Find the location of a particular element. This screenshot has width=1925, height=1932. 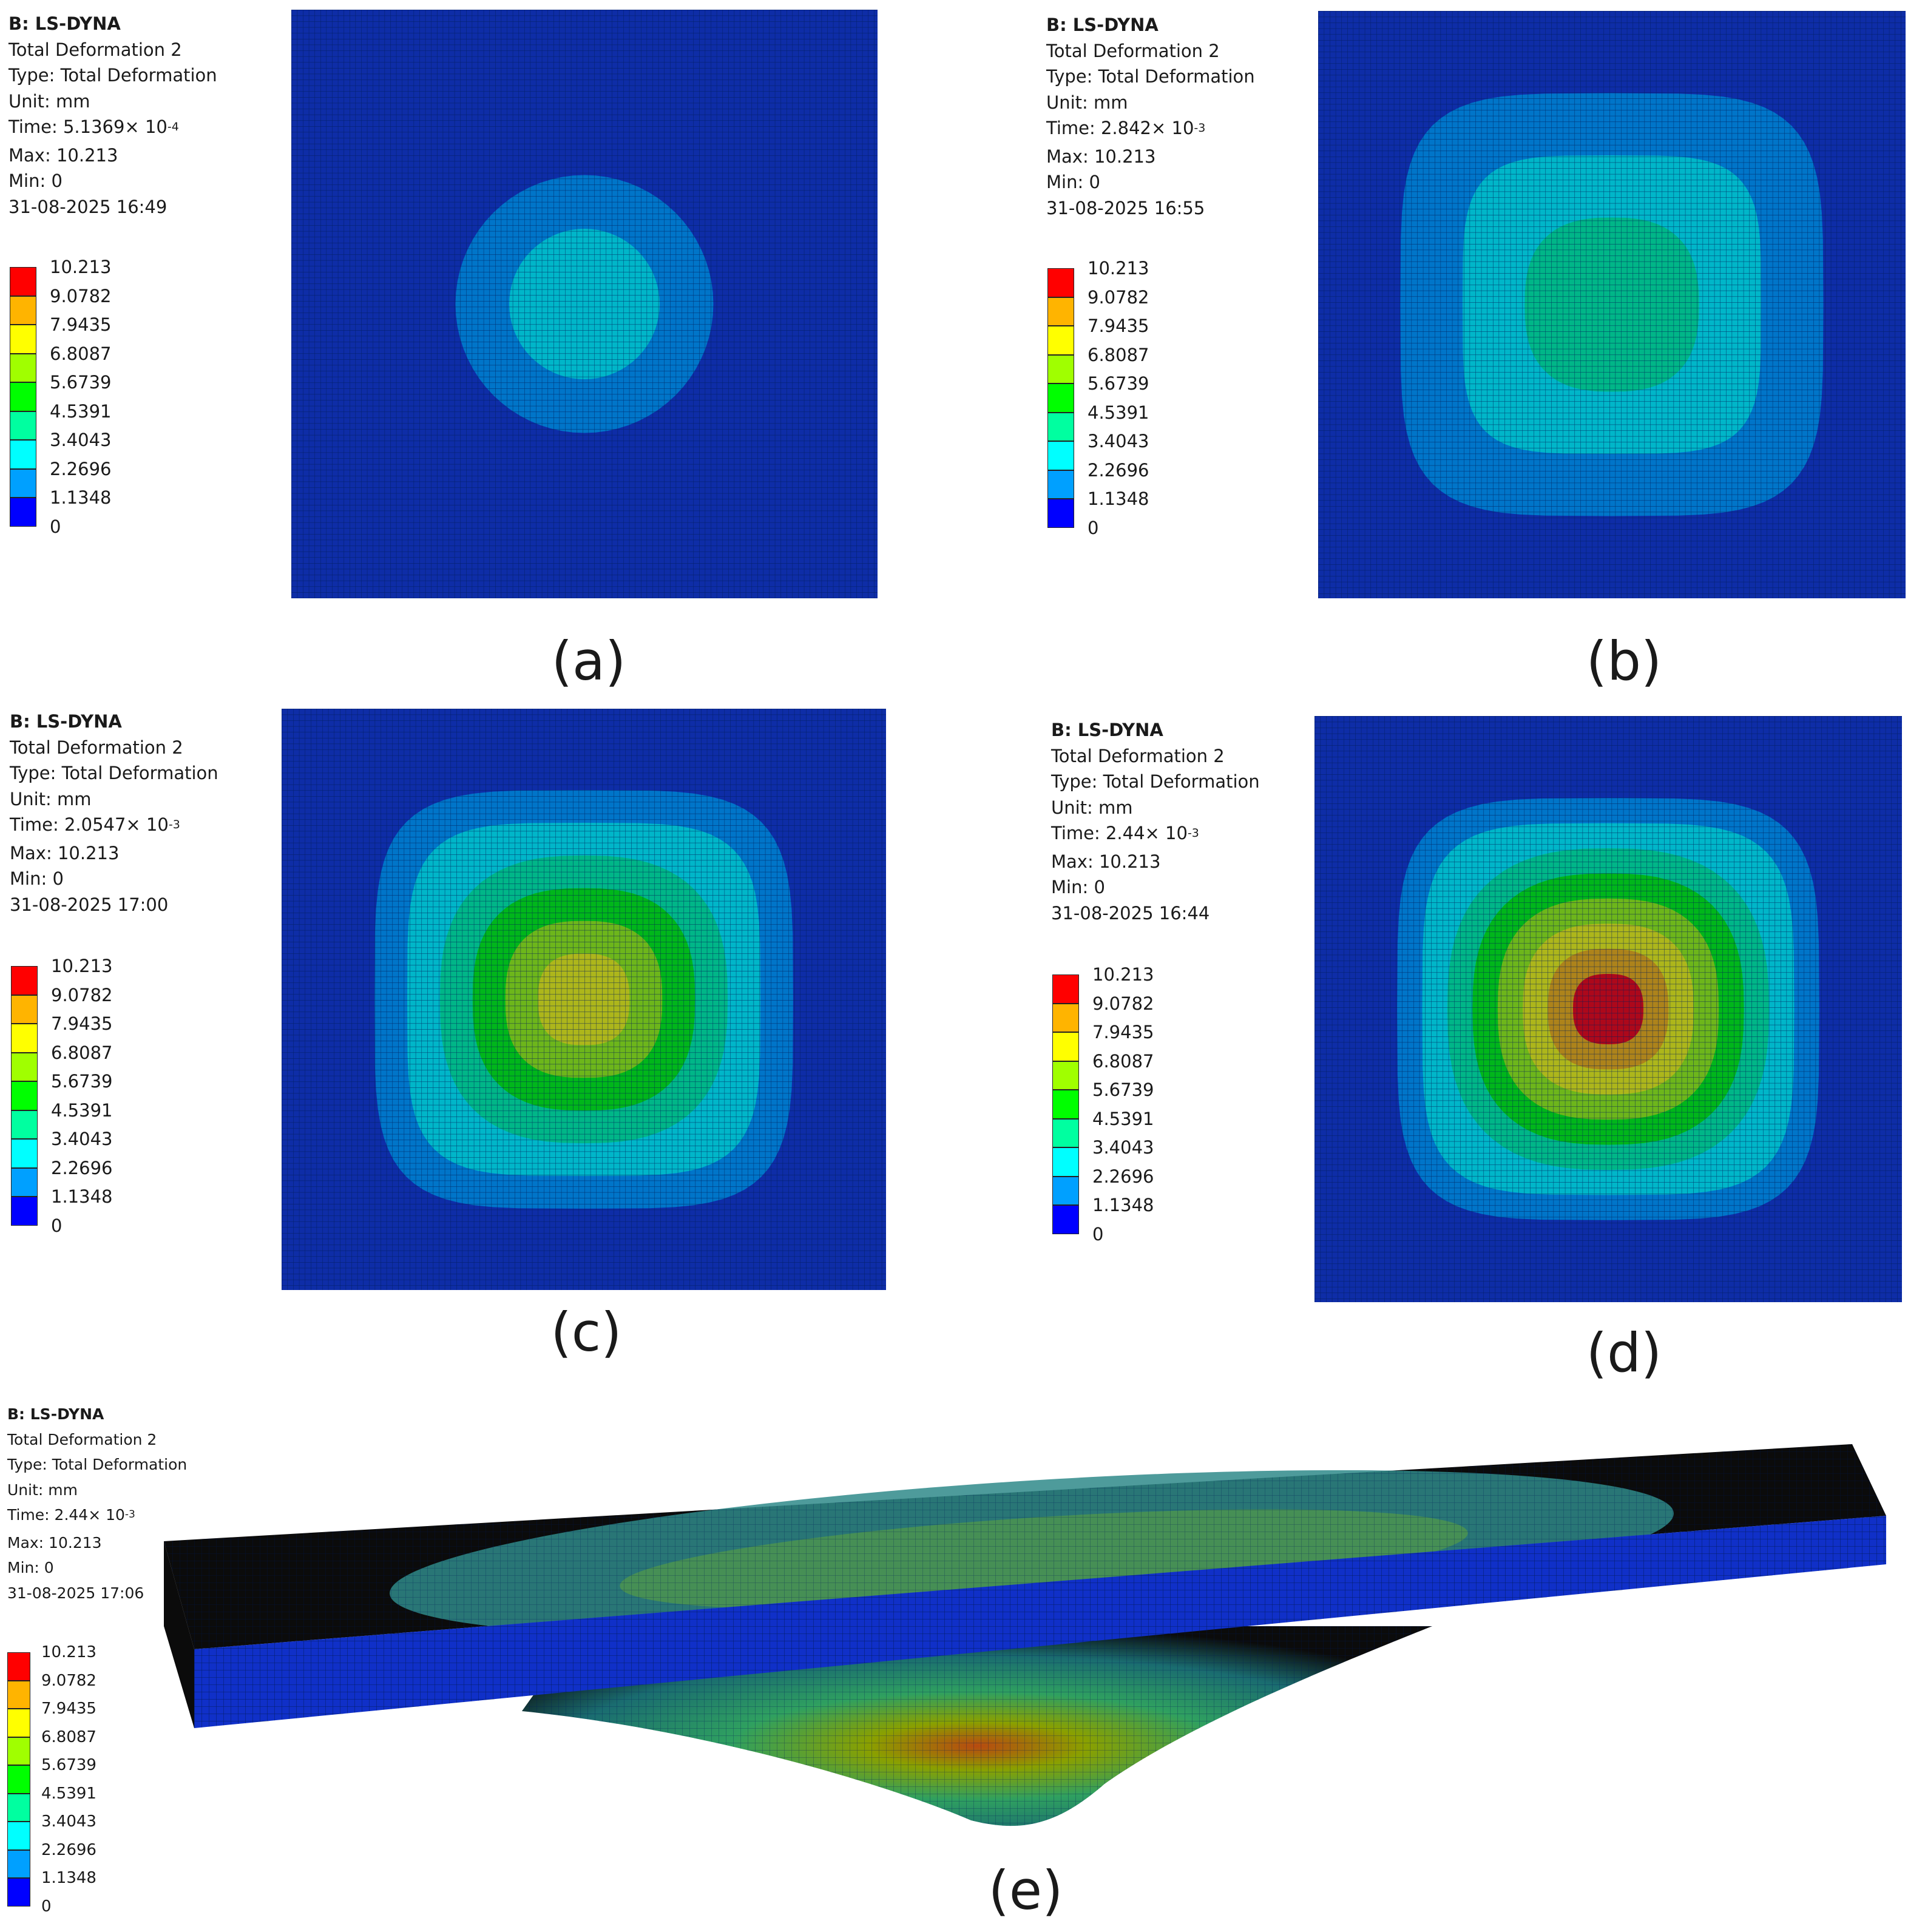

result-date: 31-08-2025 16:55 is located at coordinates (1125, 207).